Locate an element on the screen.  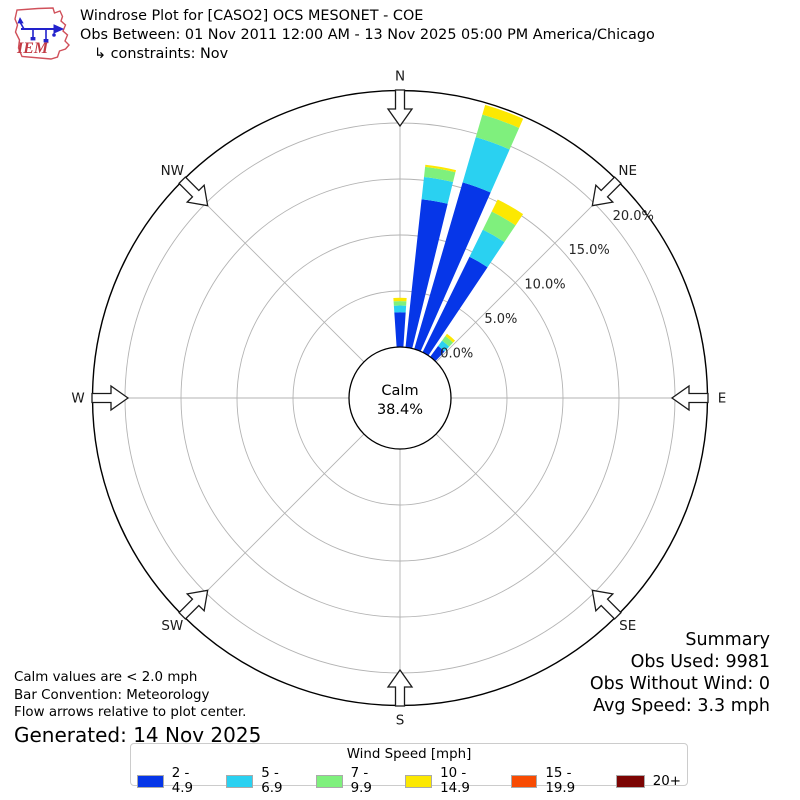
summary-title: Summary is located at coordinates (727, 640).